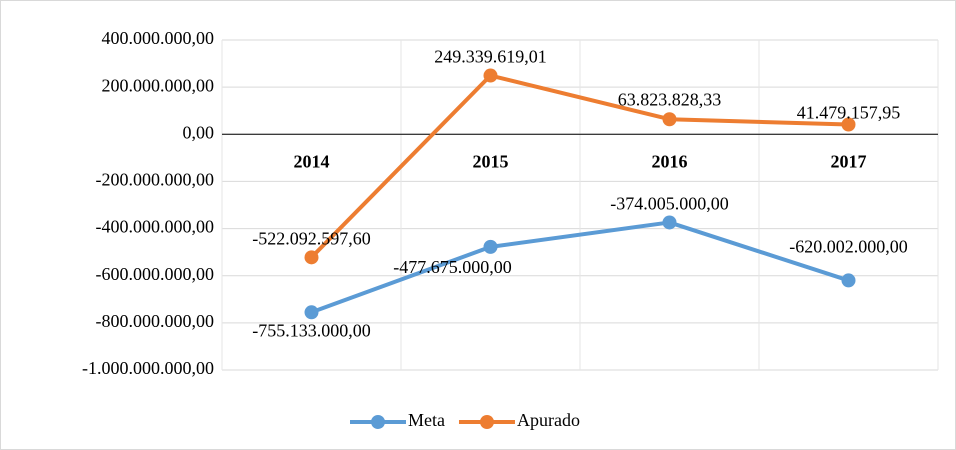  I want to click on y-tick-label: -400.000.000,00, so click(155, 227).